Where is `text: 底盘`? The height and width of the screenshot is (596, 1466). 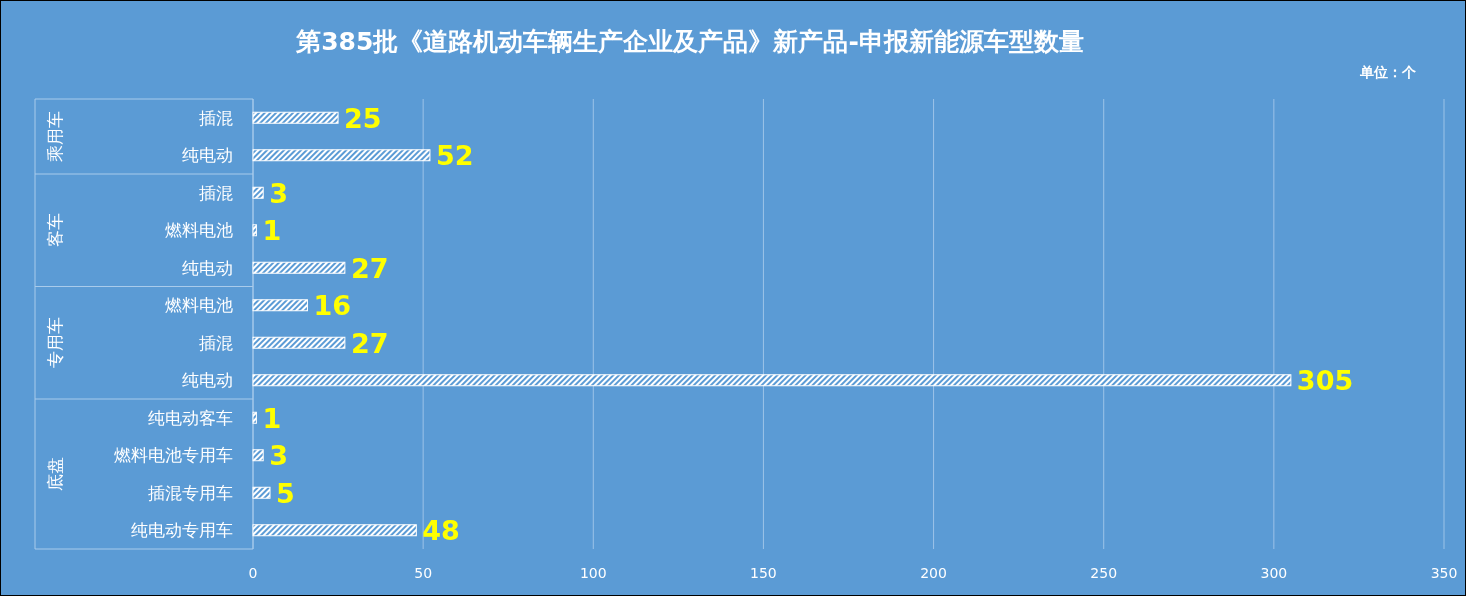
text: 底盘 is located at coordinates (55, 474).